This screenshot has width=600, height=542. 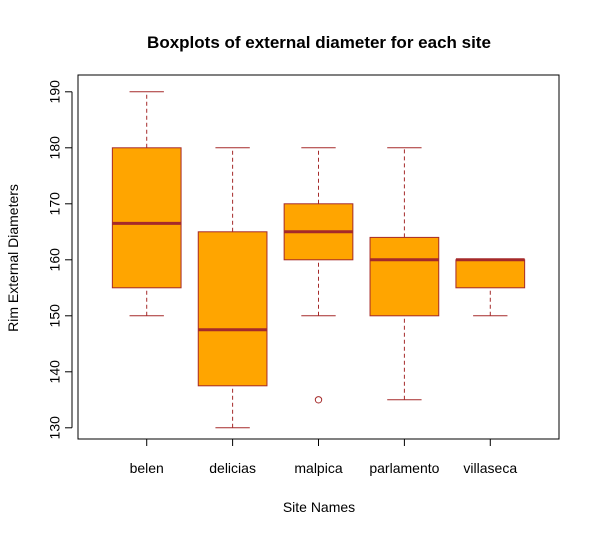 I want to click on outlier-point, so click(x=318, y=400).